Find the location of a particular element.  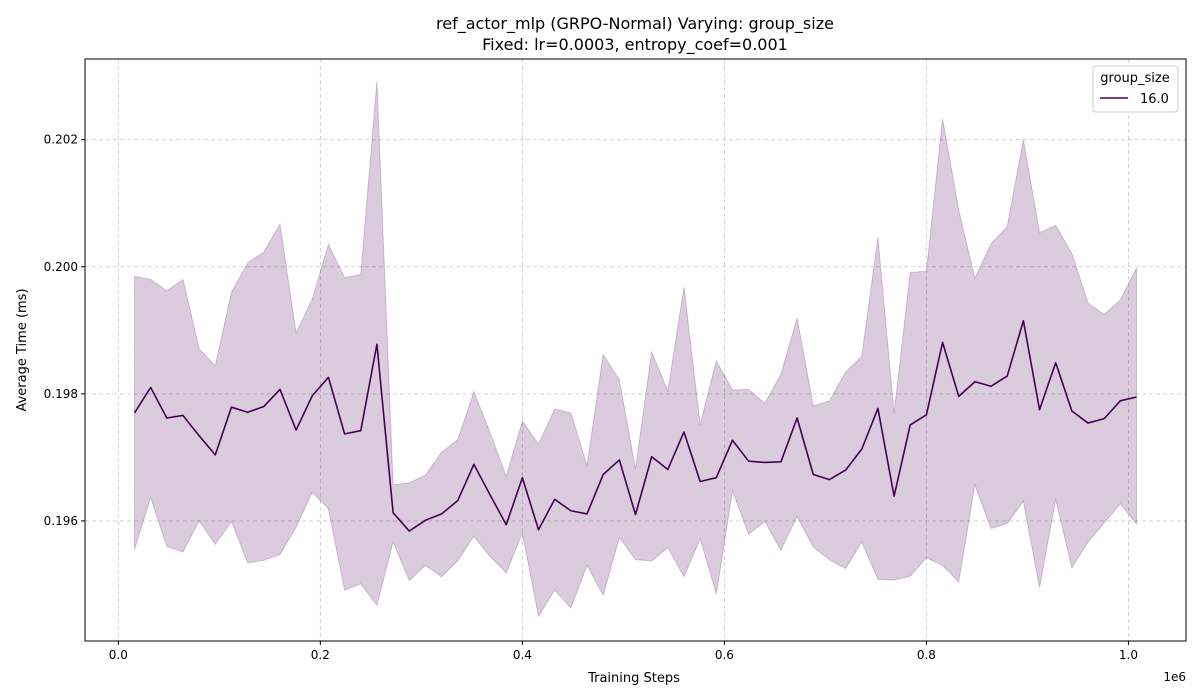

x-tick-label: 0.6 is located at coordinates (724, 655).